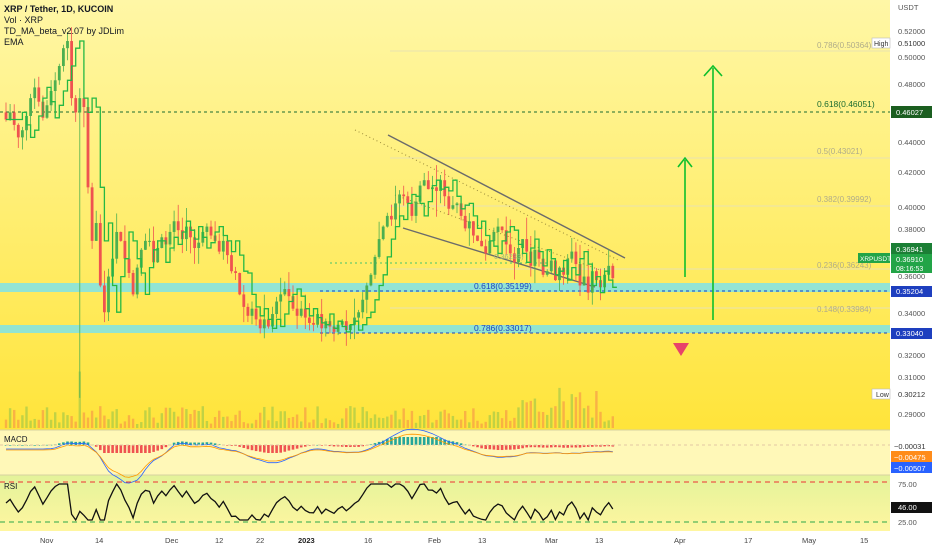  Describe the element at coordinates (840, 151) in the screenshot. I see `fib-label-5: 0.5(0.43021)` at that location.